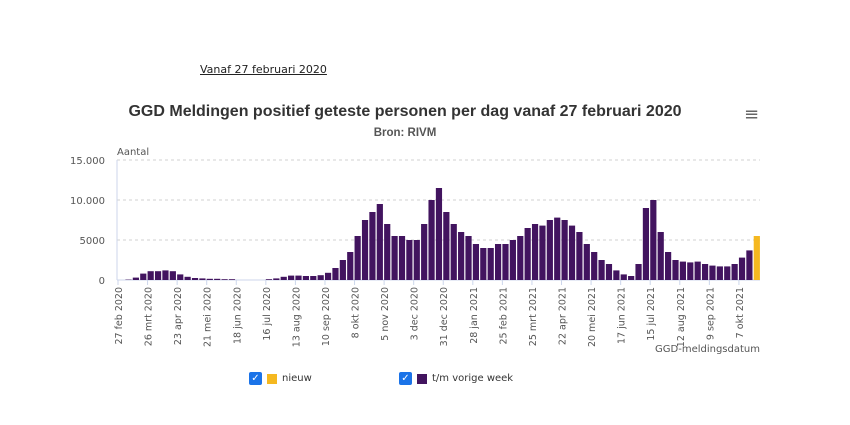 The height and width of the screenshot is (425, 850). What do you see at coordinates (415, 313) in the screenshot?
I see `x-tick-label: 3 dec 2020` at bounding box center [415, 313].